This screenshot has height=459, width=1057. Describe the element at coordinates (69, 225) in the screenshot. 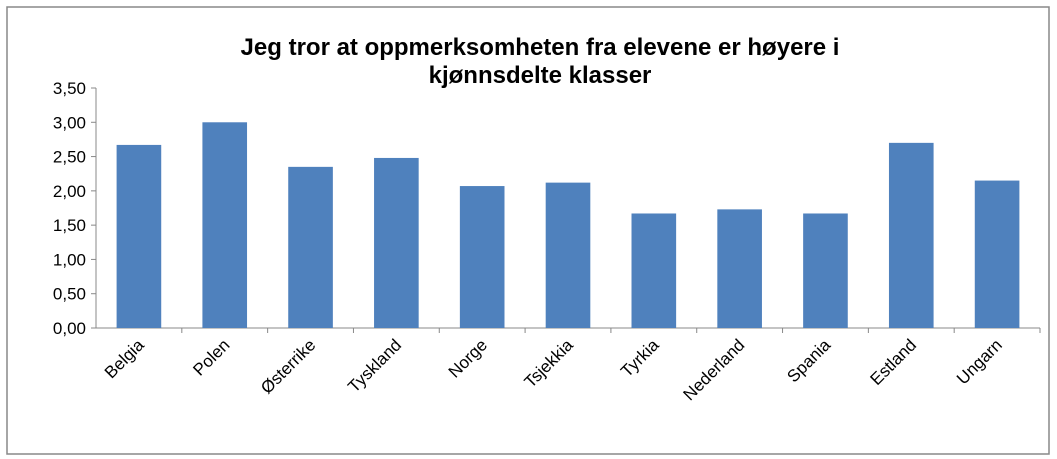

I see `y-tick-label: 1,50` at that location.